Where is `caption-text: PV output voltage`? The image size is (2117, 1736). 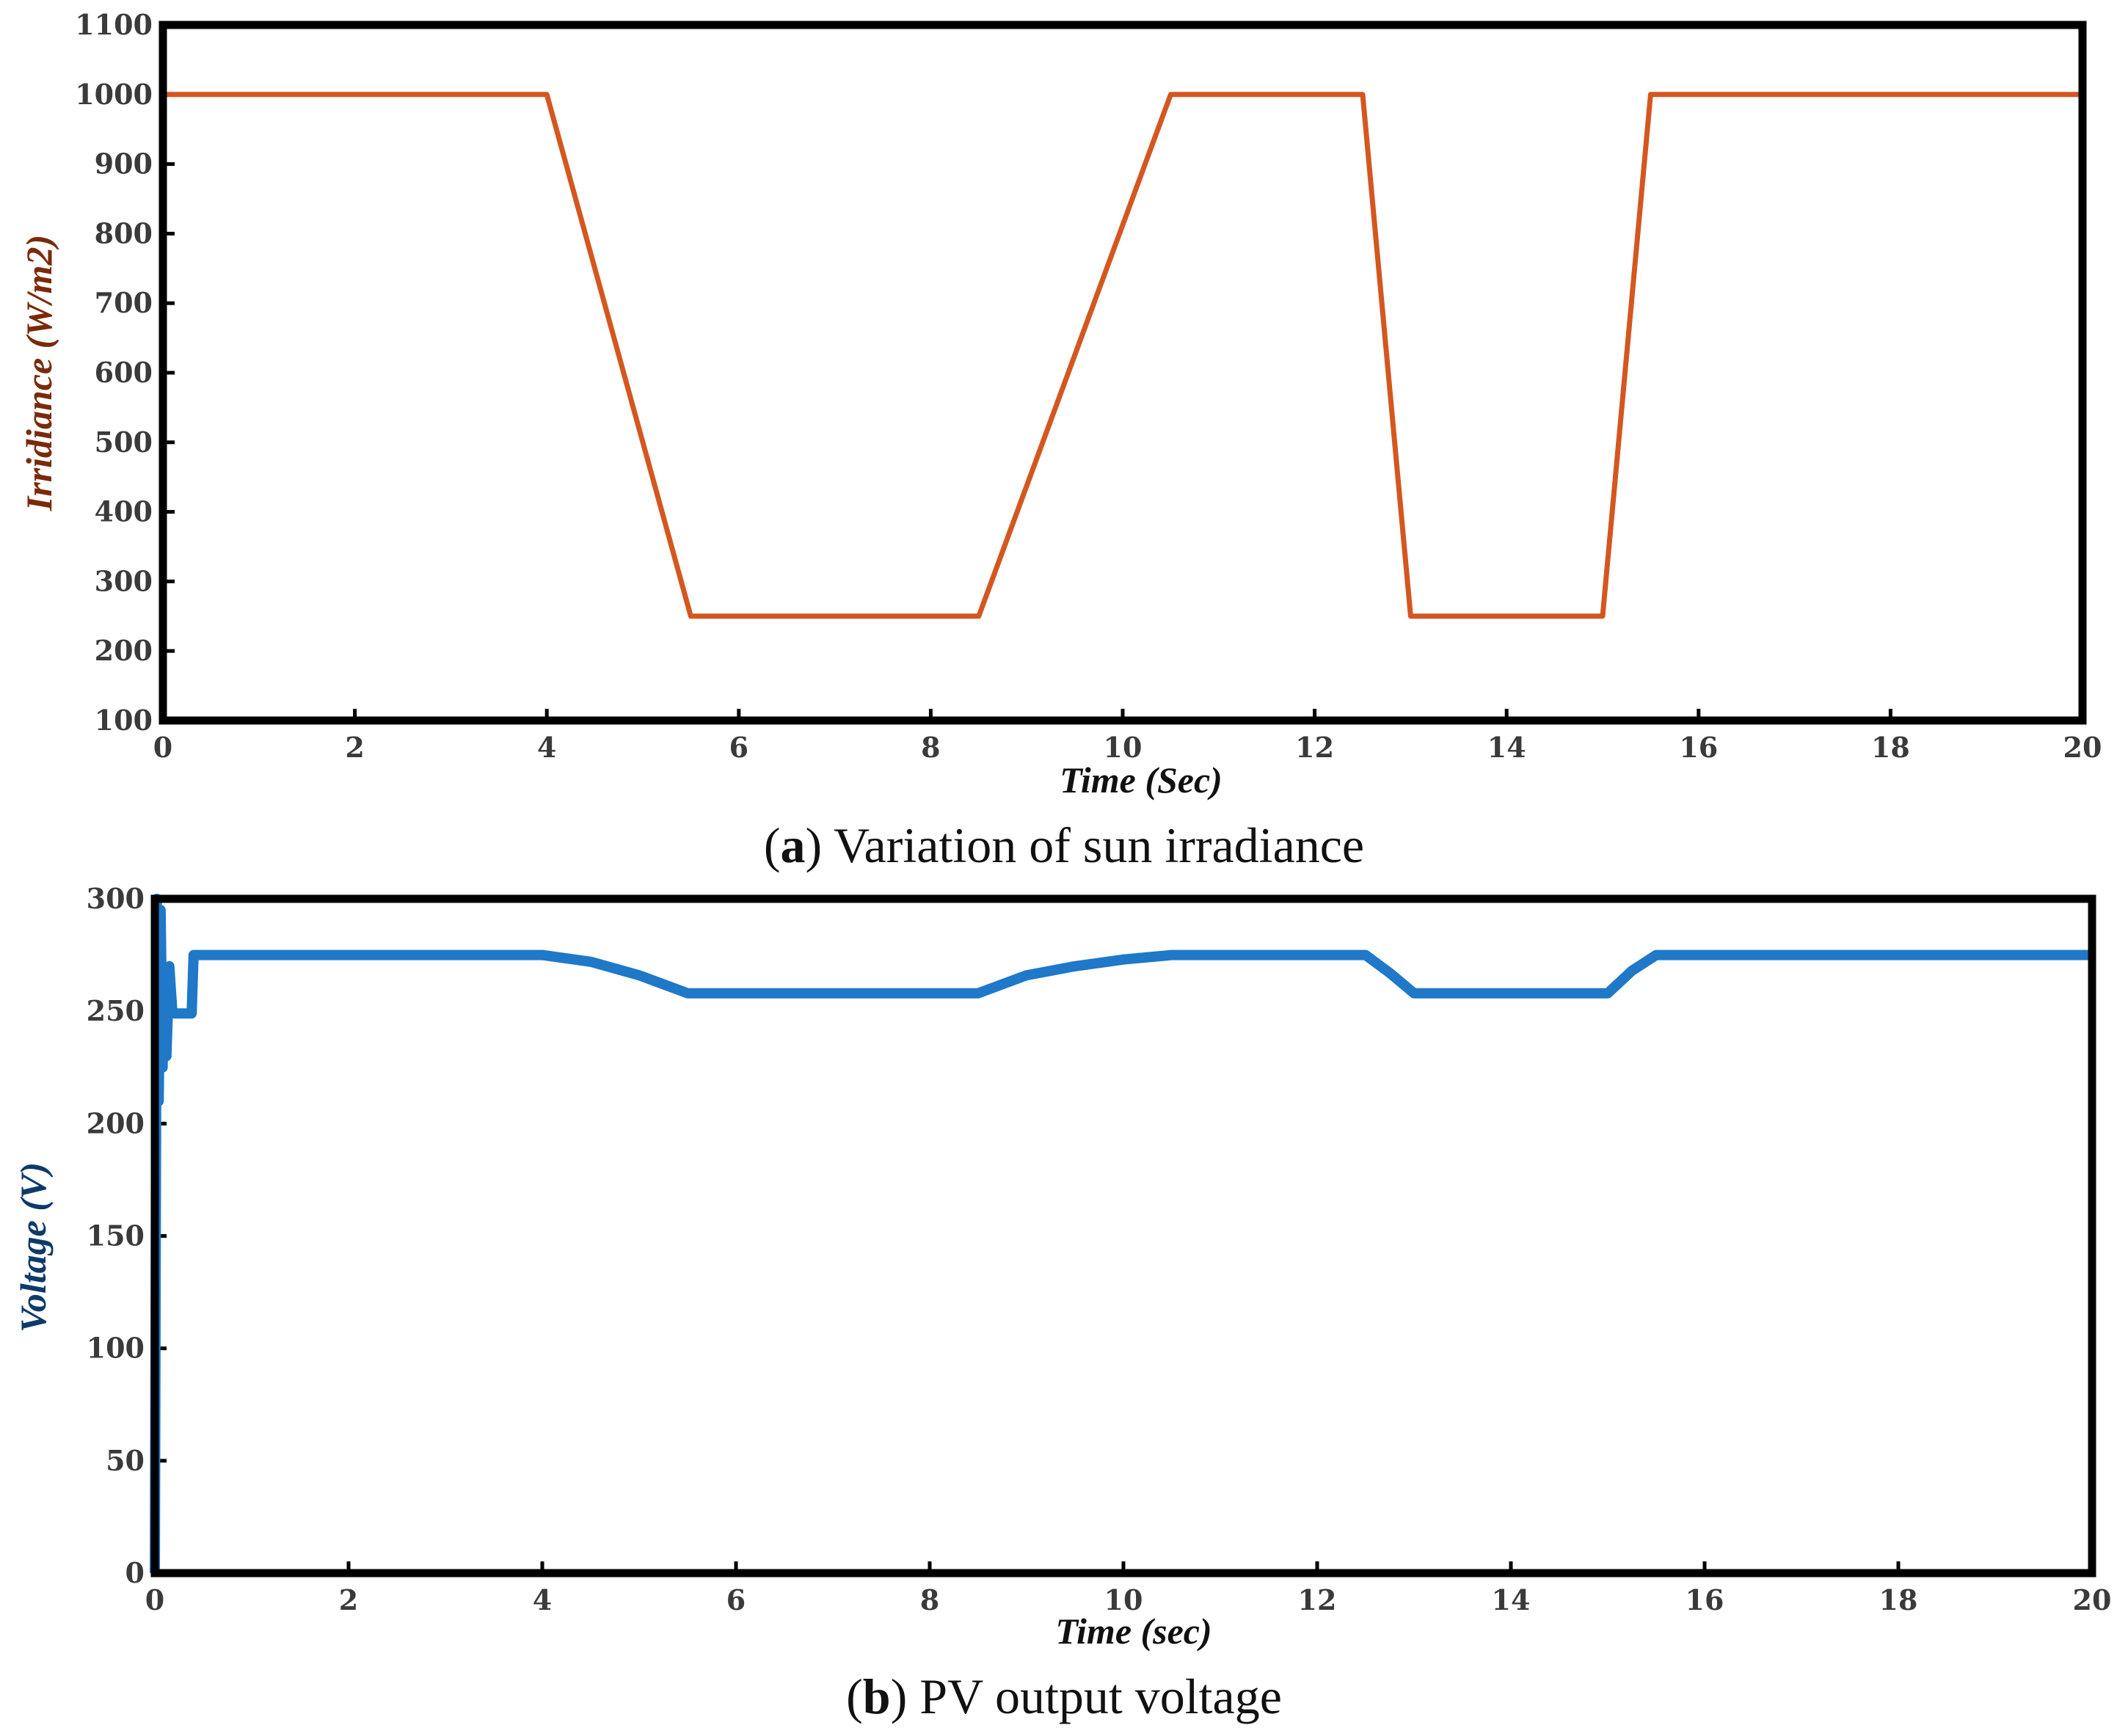 caption-text: PV output voltage is located at coordinates (1100, 1696).